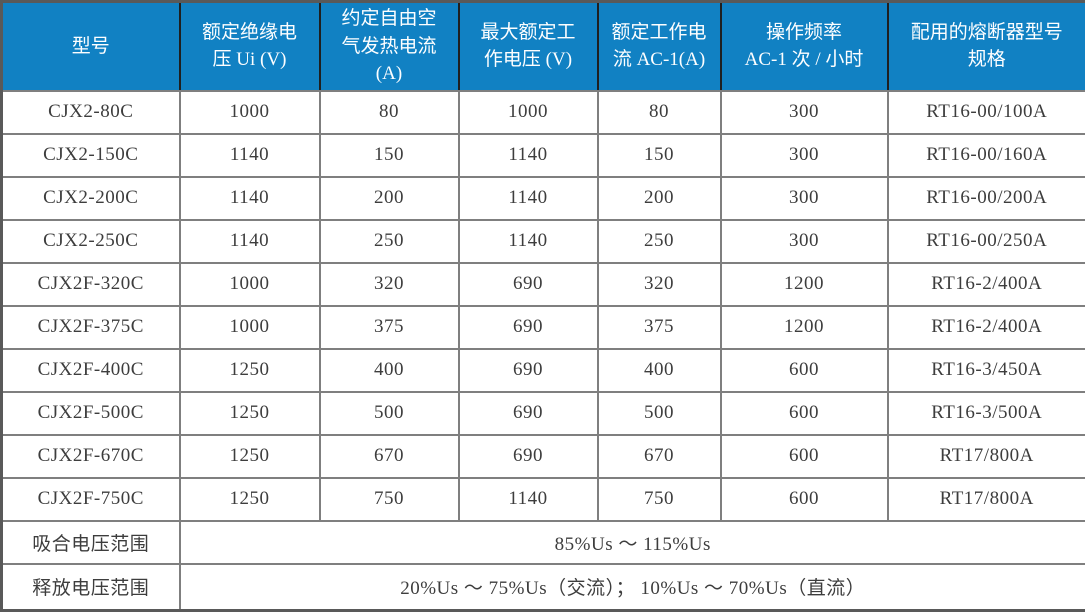 This screenshot has width=1085, height=612. I want to click on model-cell: CJX2-80C, so click(90, 112).